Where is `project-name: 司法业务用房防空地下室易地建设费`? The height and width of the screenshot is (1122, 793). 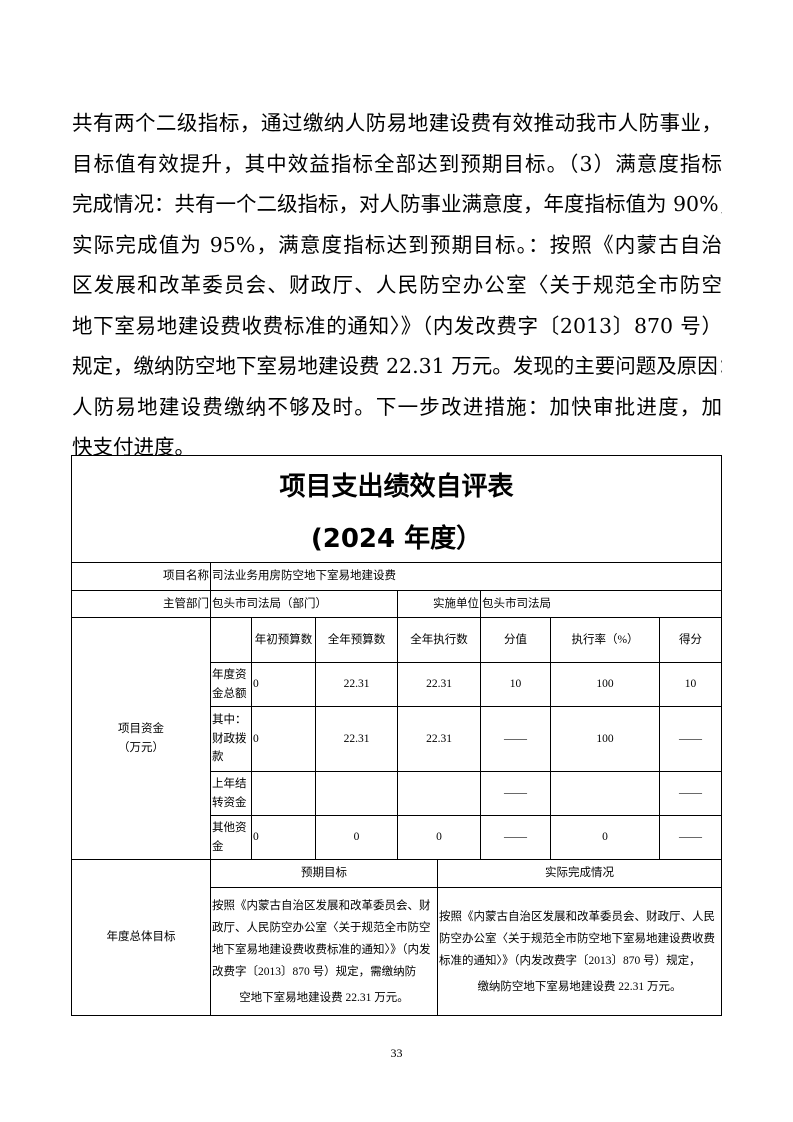
project-name: 司法业务用房防空地下室易地建设费 is located at coordinates (466, 576).